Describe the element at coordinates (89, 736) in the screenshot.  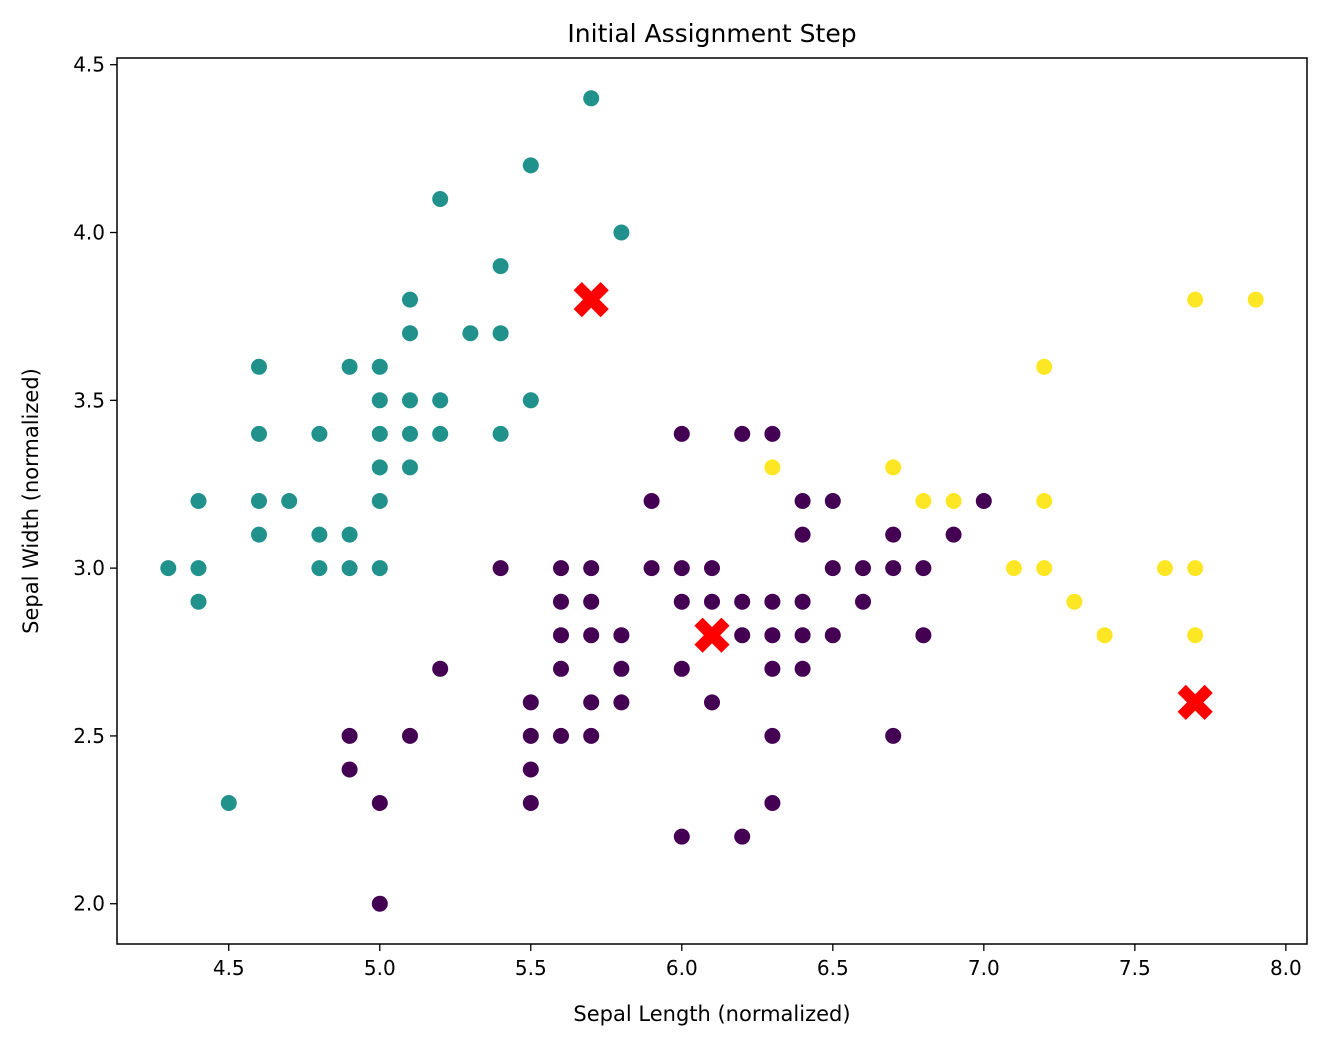
I see `y-tick-label: 2.5` at that location.